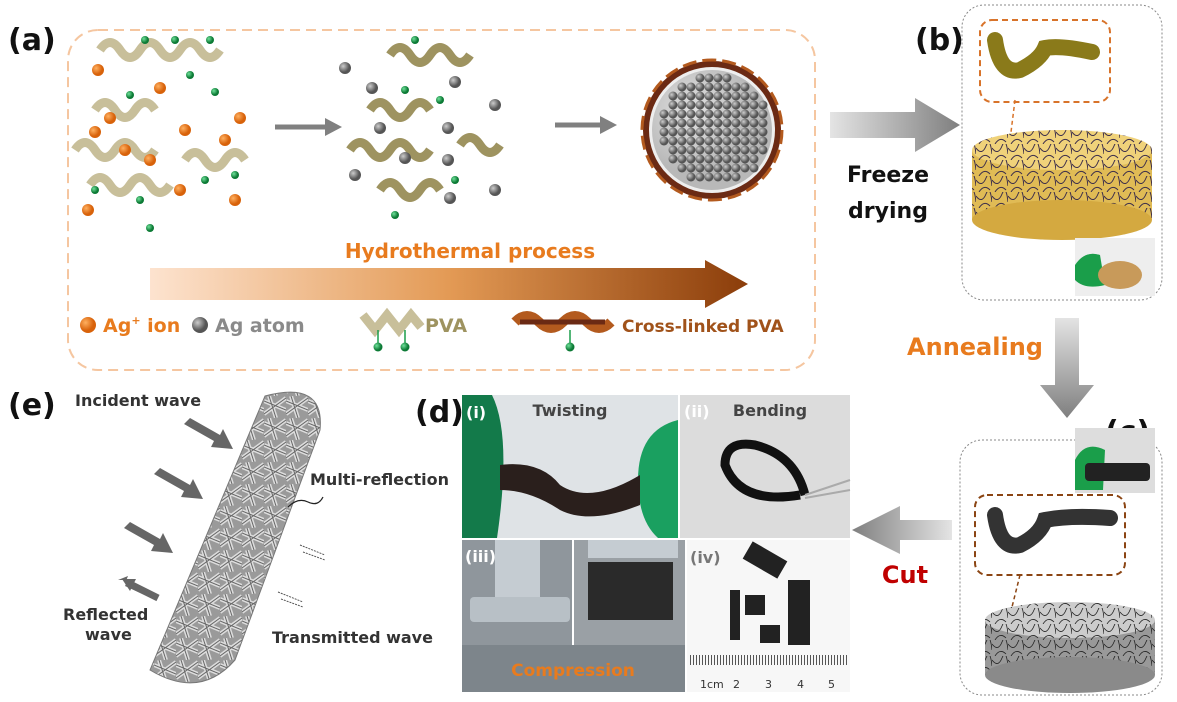  What do you see at coordinates (178, 485) in the screenshot?
I see `incident-arrows` at bounding box center [178, 485].